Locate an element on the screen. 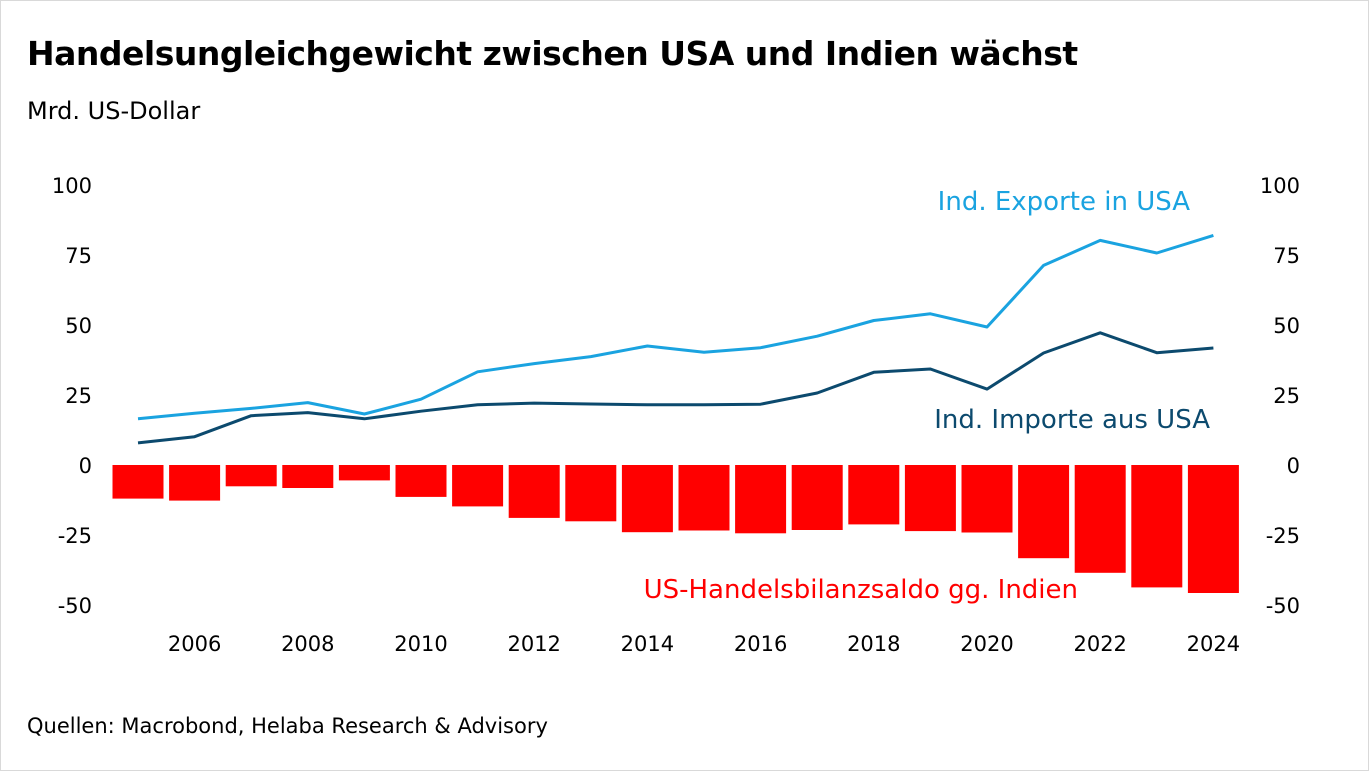 This screenshot has width=1371, height=773. y-axis-left: 100 75 50 25 0 -25 -50 is located at coordinates (72, 396).